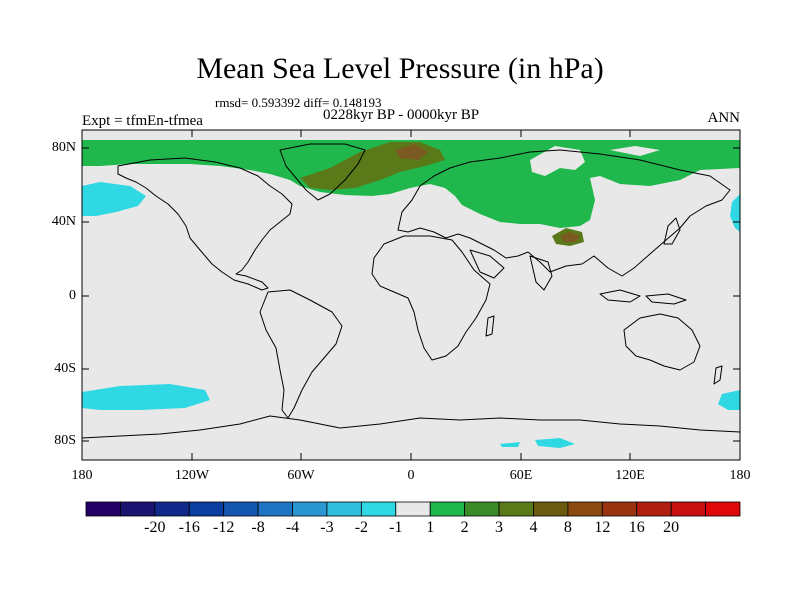 The image size is (800, 600). Describe the element at coordinates (570, 237) in the screenshot. I see `anomaly-region-brown-tibet` at that location.